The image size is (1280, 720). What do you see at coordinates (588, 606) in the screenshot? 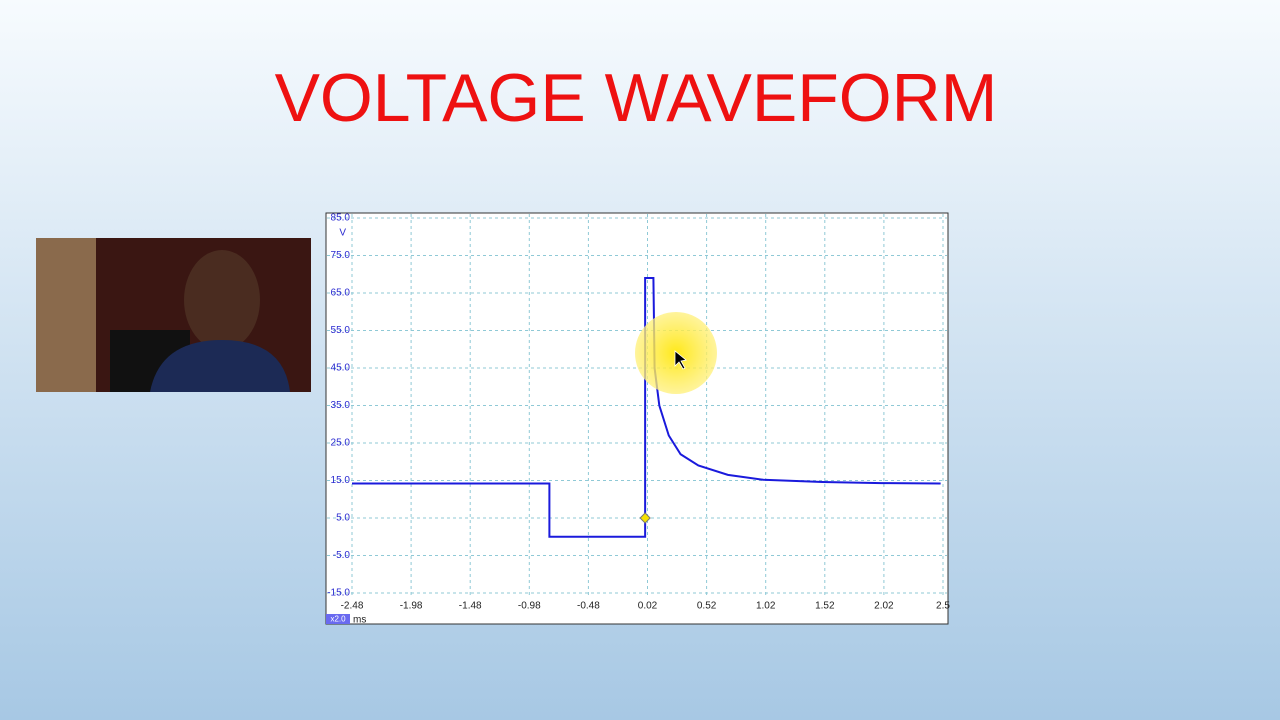
I see `x-tick-label: -0.48` at bounding box center [588, 606].